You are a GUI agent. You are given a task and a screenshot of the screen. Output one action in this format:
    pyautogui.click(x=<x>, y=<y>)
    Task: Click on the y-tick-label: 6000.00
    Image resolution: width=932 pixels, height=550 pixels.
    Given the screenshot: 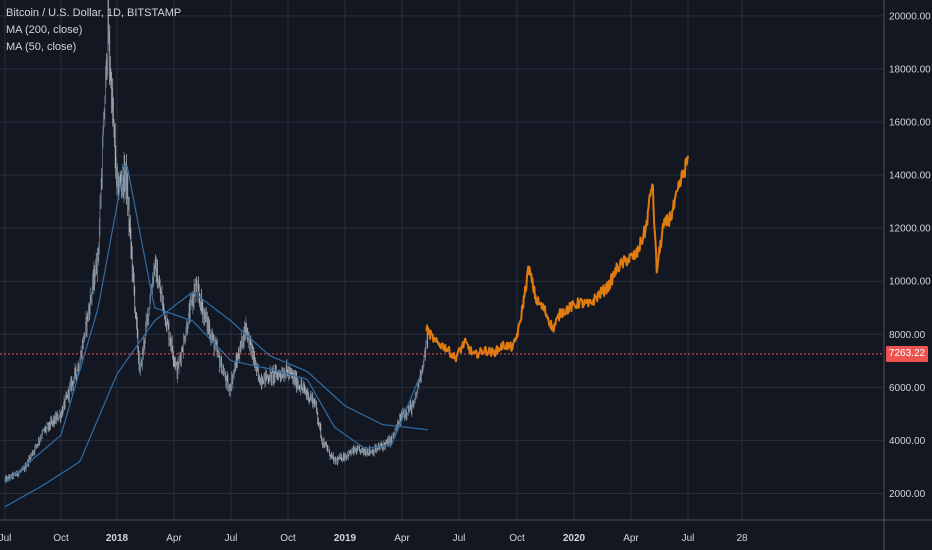 What is the action you would take?
    pyautogui.click(x=907, y=388)
    